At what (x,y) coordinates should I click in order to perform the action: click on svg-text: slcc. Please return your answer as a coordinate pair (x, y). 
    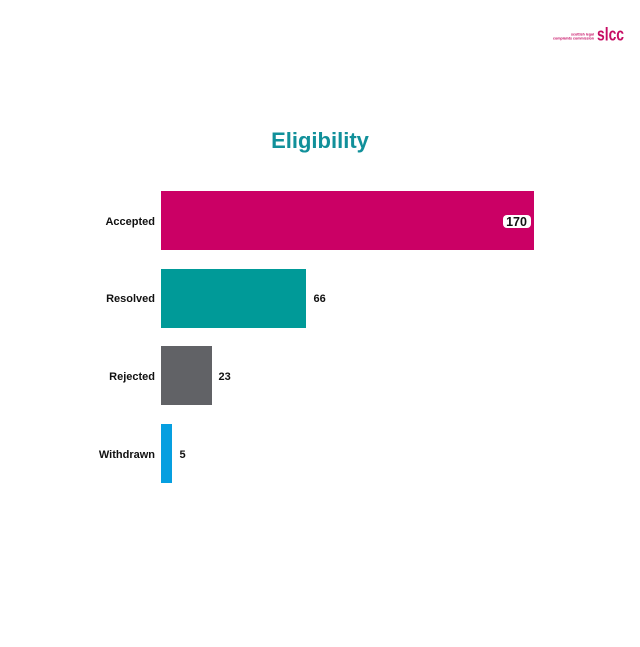
    Looking at the image, I should click on (610, 35).